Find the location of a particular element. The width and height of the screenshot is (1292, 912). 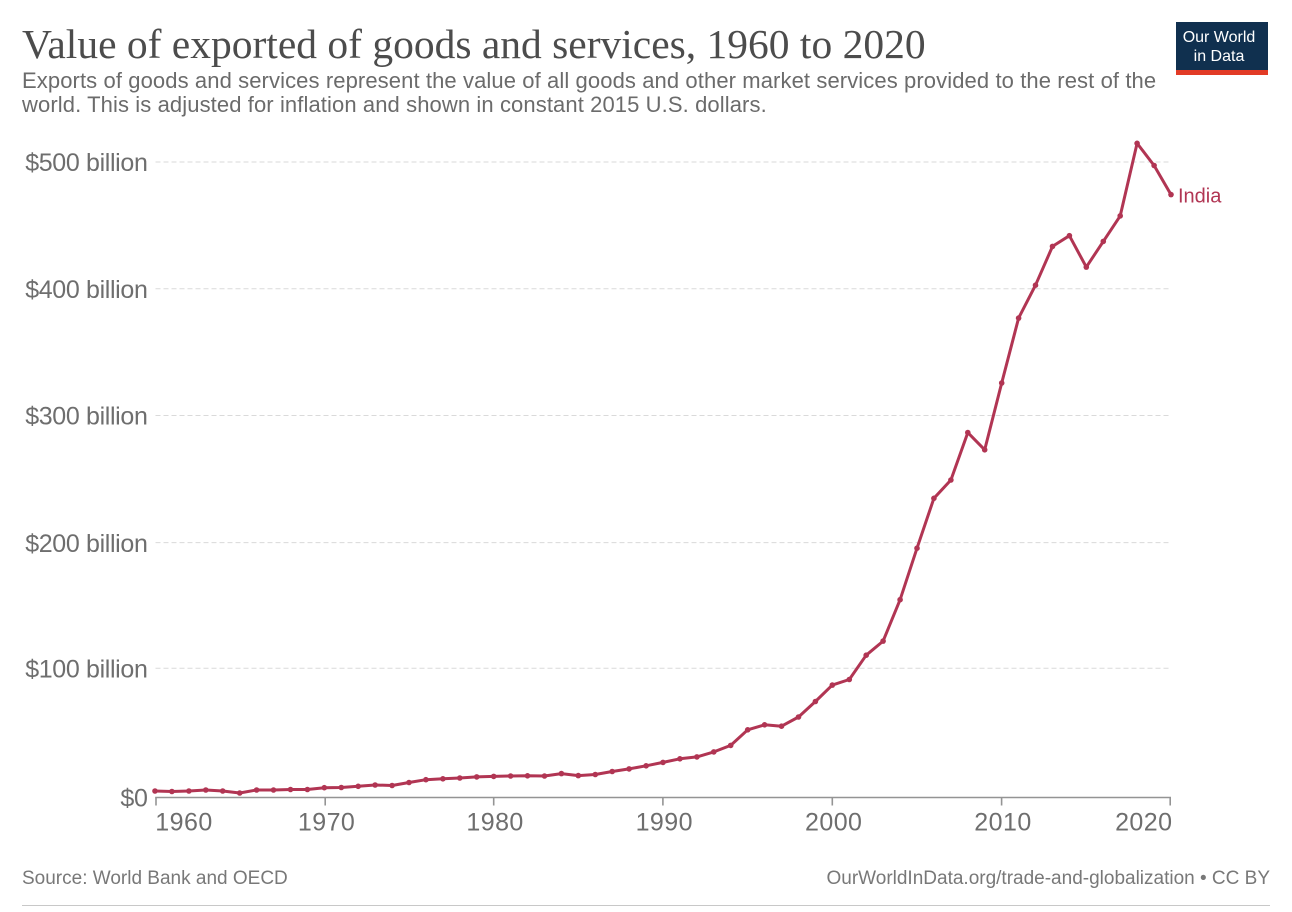

svg-text: 2000 is located at coordinates (833, 822).